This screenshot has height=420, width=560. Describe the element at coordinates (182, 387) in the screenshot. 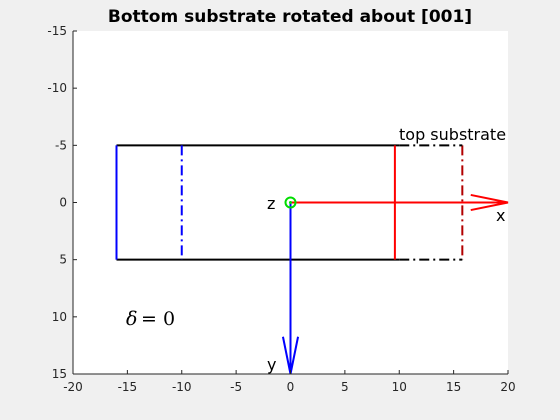

I see `x-tick-label: -10` at that location.